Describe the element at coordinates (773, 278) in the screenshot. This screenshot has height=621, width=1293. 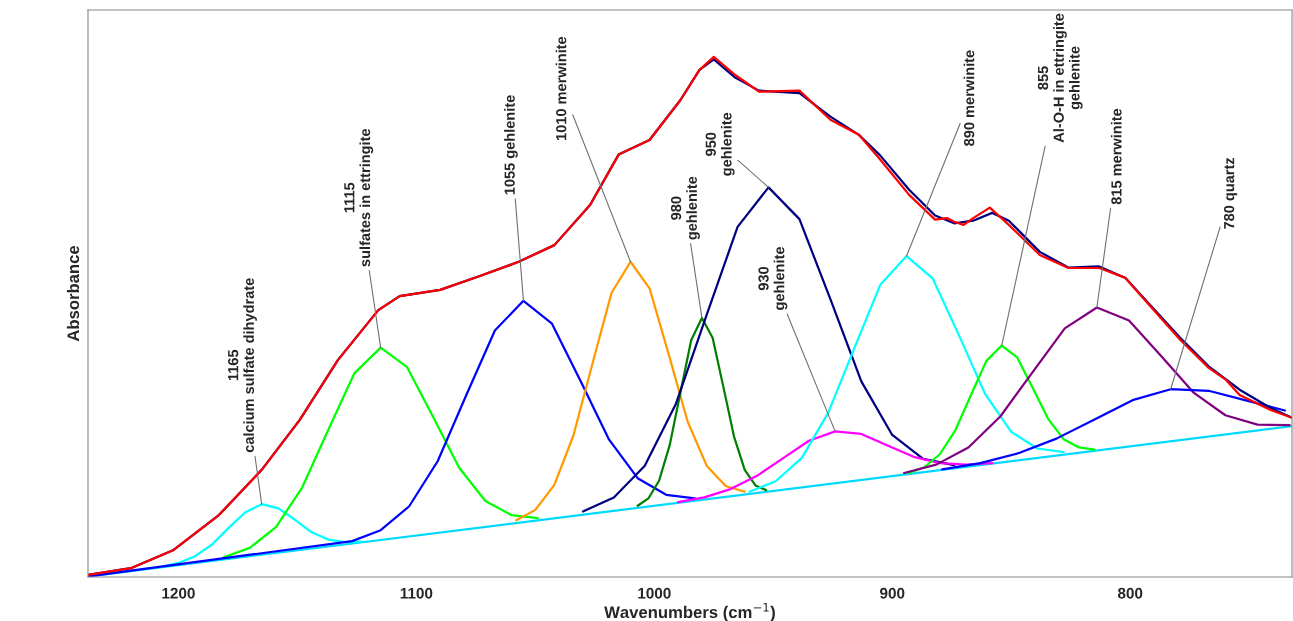
I see `annotation: 930 gehlenite` at that location.